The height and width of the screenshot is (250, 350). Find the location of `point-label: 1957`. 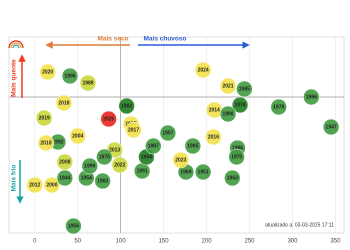

point-label: 1957 is located at coordinates (167, 133).